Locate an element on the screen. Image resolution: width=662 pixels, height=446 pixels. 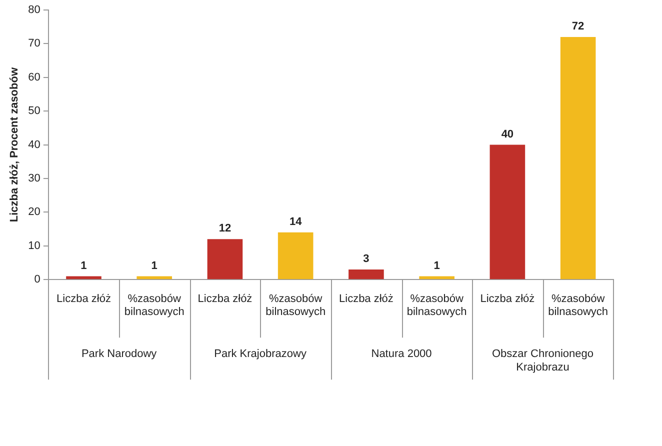
x-tick-label: Park Krajobrazowy is located at coordinates (260, 354).